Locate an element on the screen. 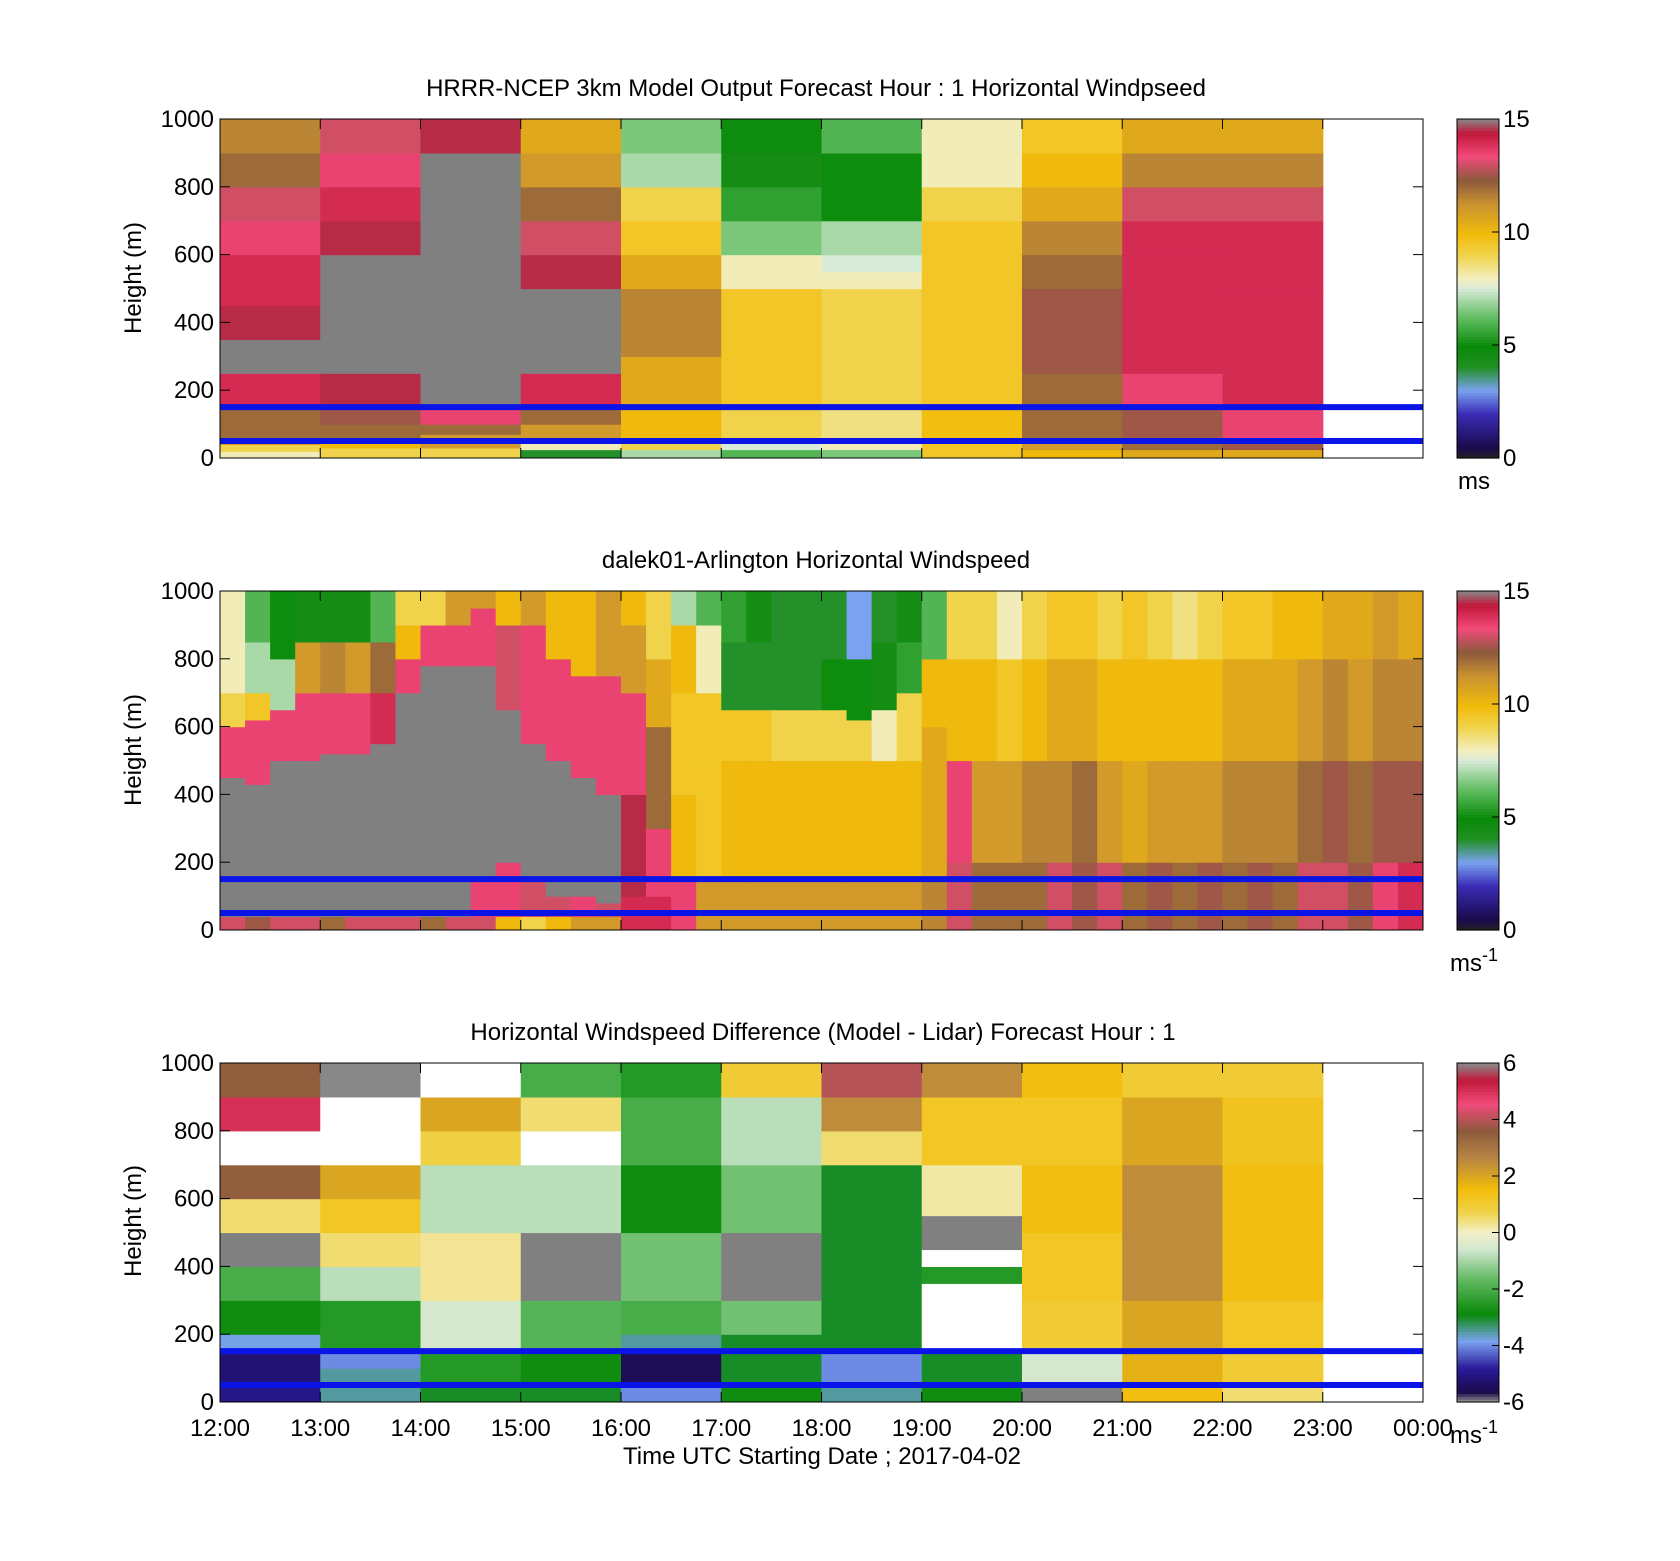 Image resolution: width=1680 pixels, height=1561 pixels. y-tick-label: 600 is located at coordinates (194, 727).